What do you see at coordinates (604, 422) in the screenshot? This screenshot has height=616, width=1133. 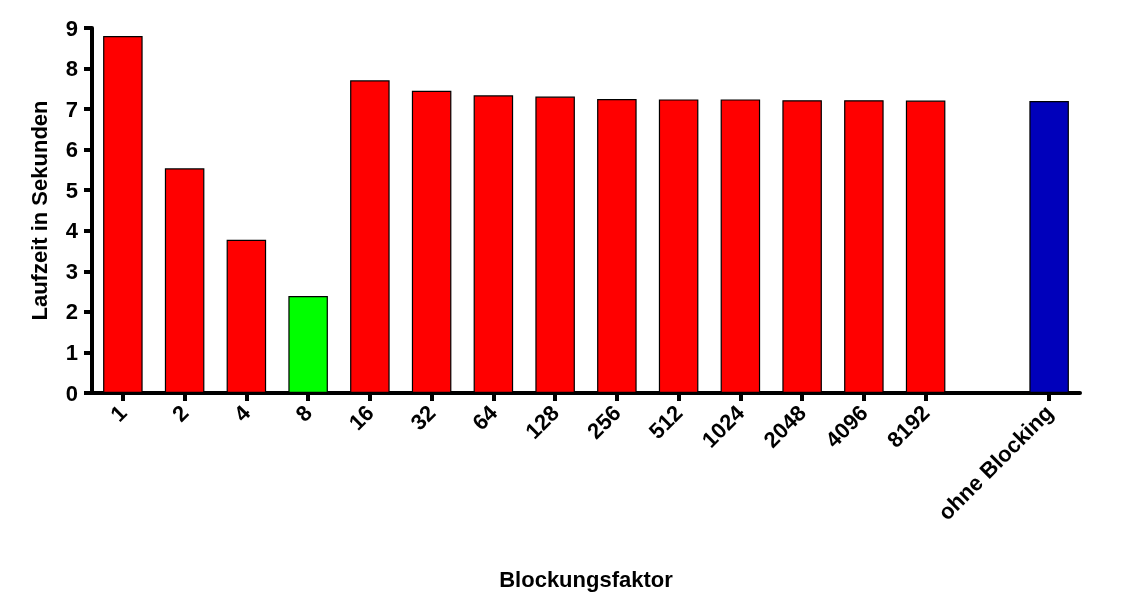 I see `x-tick-label: 256` at bounding box center [604, 422].